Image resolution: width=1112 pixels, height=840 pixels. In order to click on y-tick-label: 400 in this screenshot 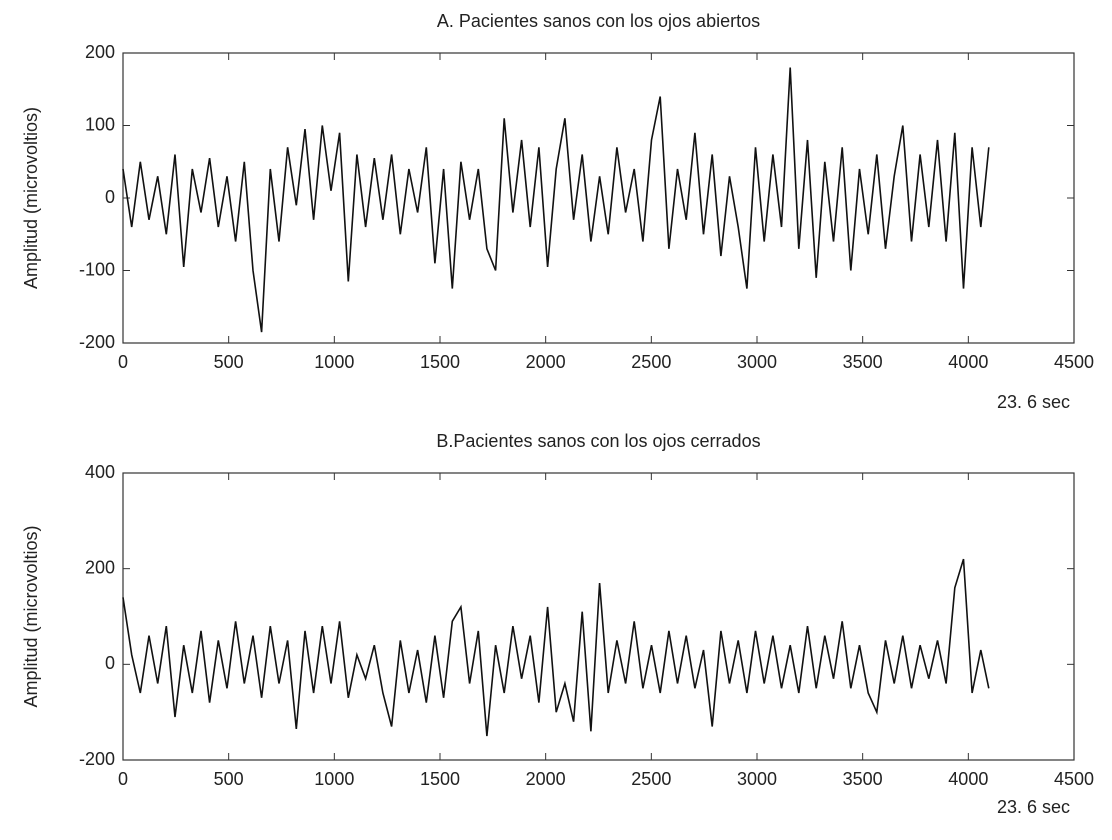, I will do `click(100, 472)`.